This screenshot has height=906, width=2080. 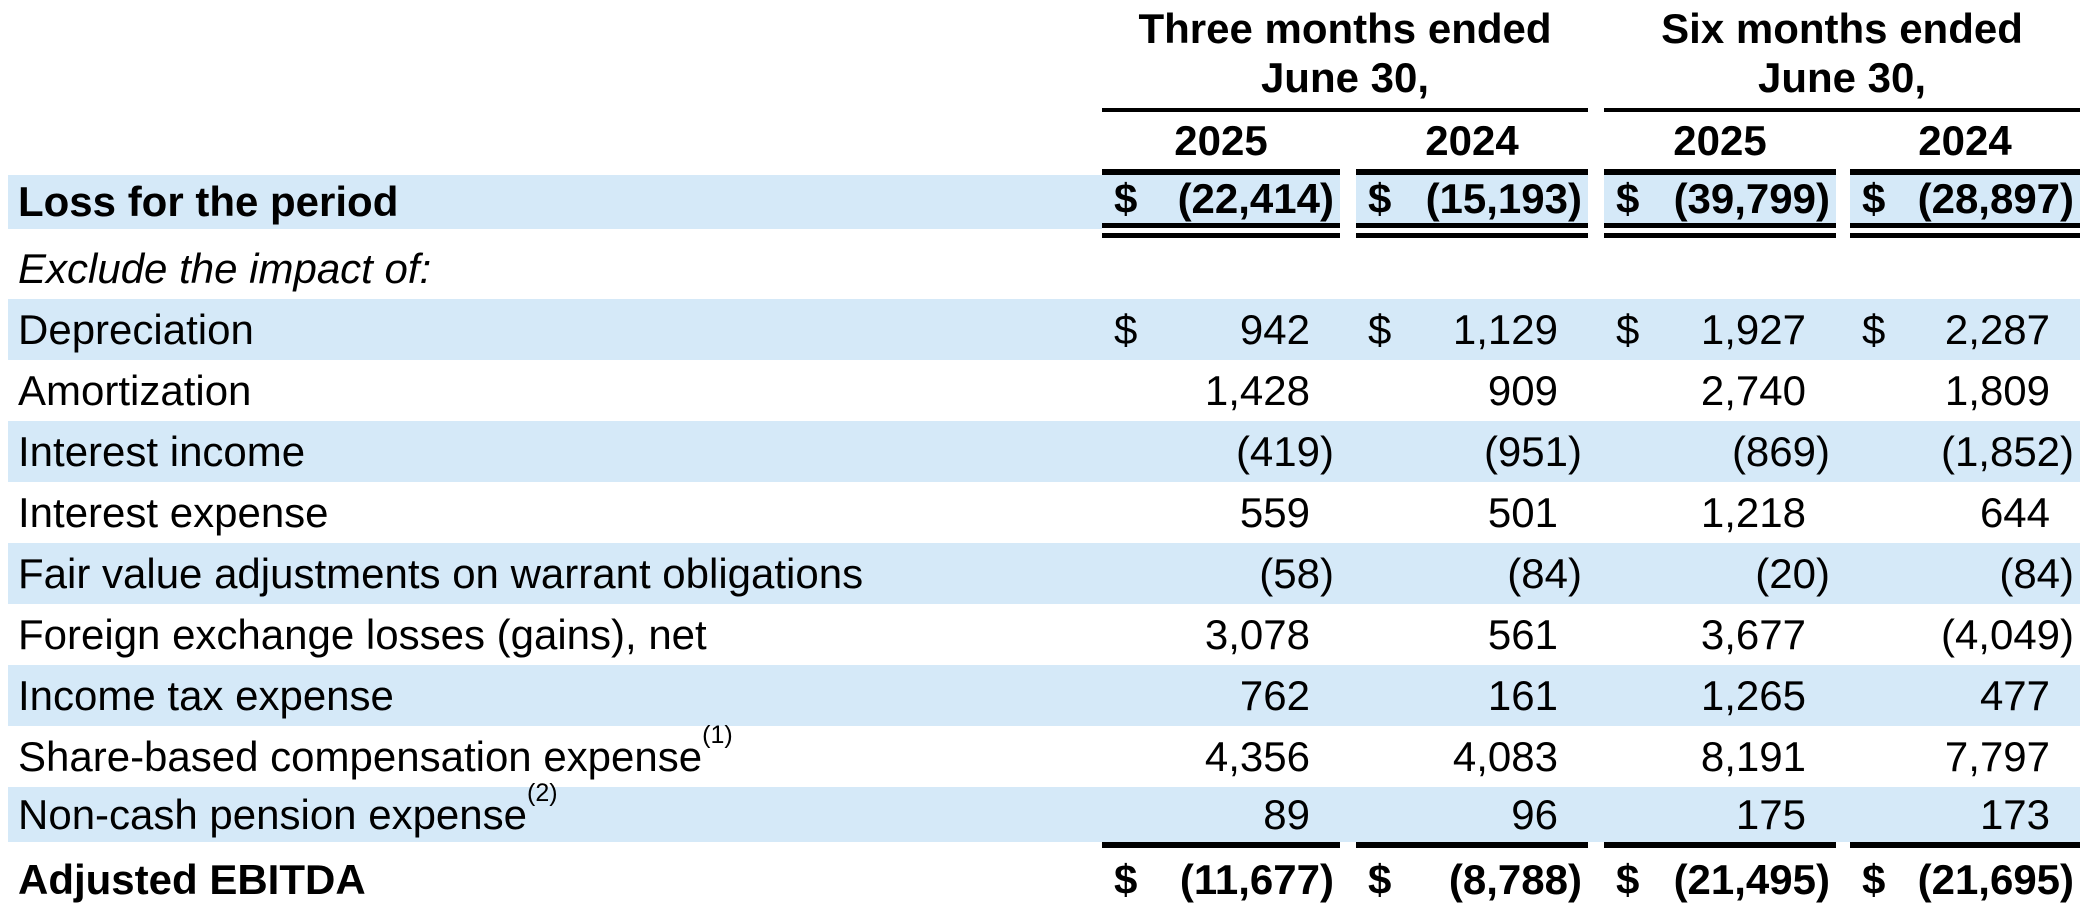 What do you see at coordinates (1720, 695) in the screenshot?
I see `data-cell: 1,265` at bounding box center [1720, 695].